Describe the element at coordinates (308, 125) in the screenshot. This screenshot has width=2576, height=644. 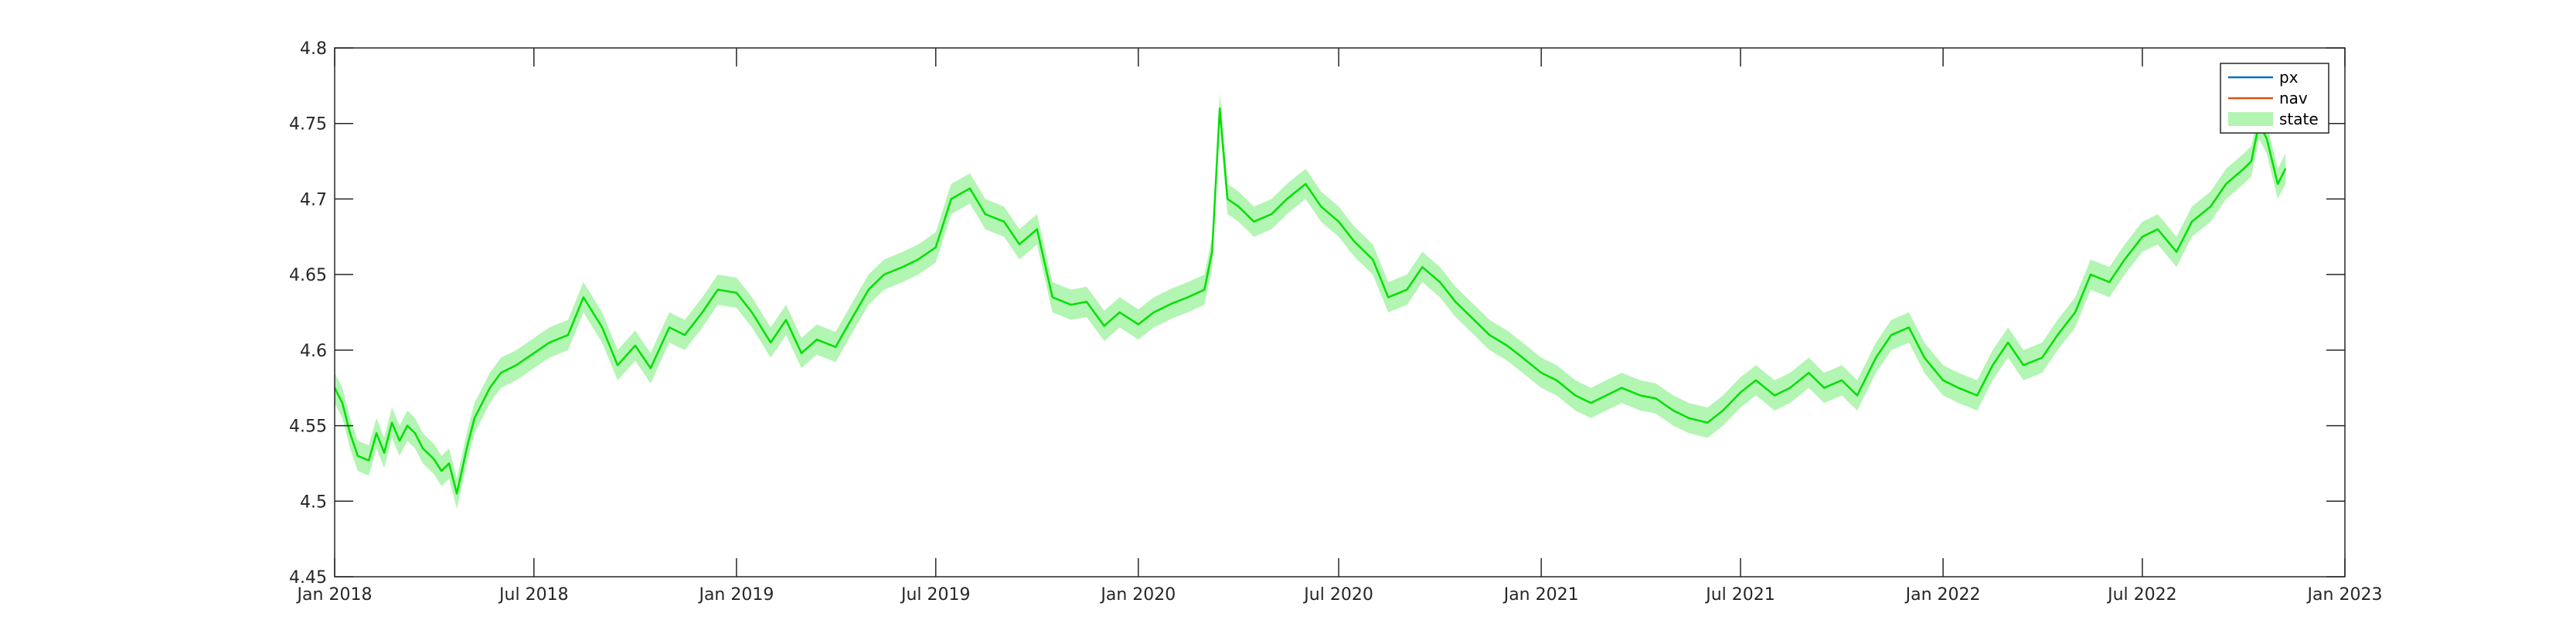
I see `y-tick-label: 4.75` at that location.